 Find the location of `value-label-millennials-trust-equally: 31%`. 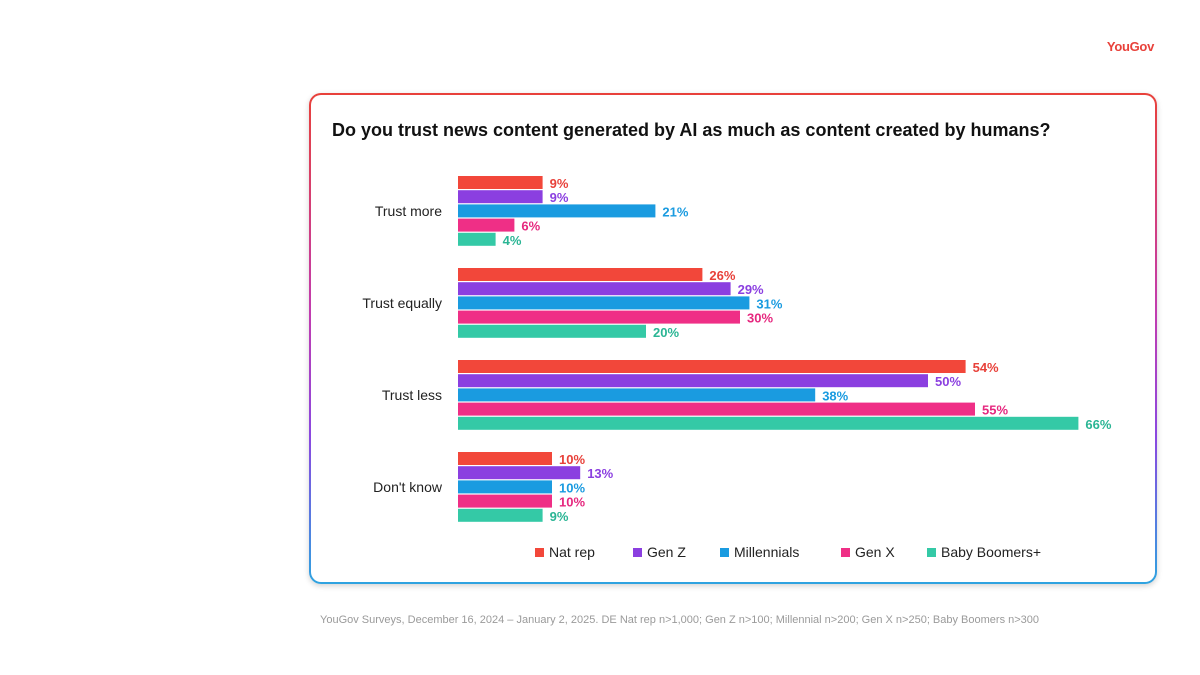

value-label-millennials-trust-equally: 31% is located at coordinates (769, 303).